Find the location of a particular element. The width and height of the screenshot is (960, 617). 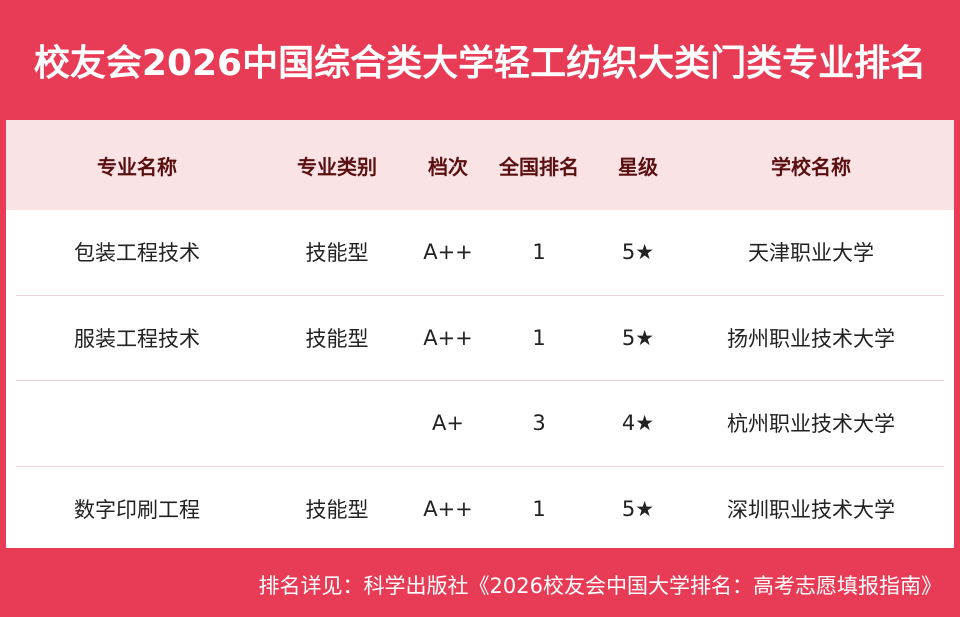

table-row: A+ 3 4★ 杭州职业技术大学 is located at coordinates (480, 424).